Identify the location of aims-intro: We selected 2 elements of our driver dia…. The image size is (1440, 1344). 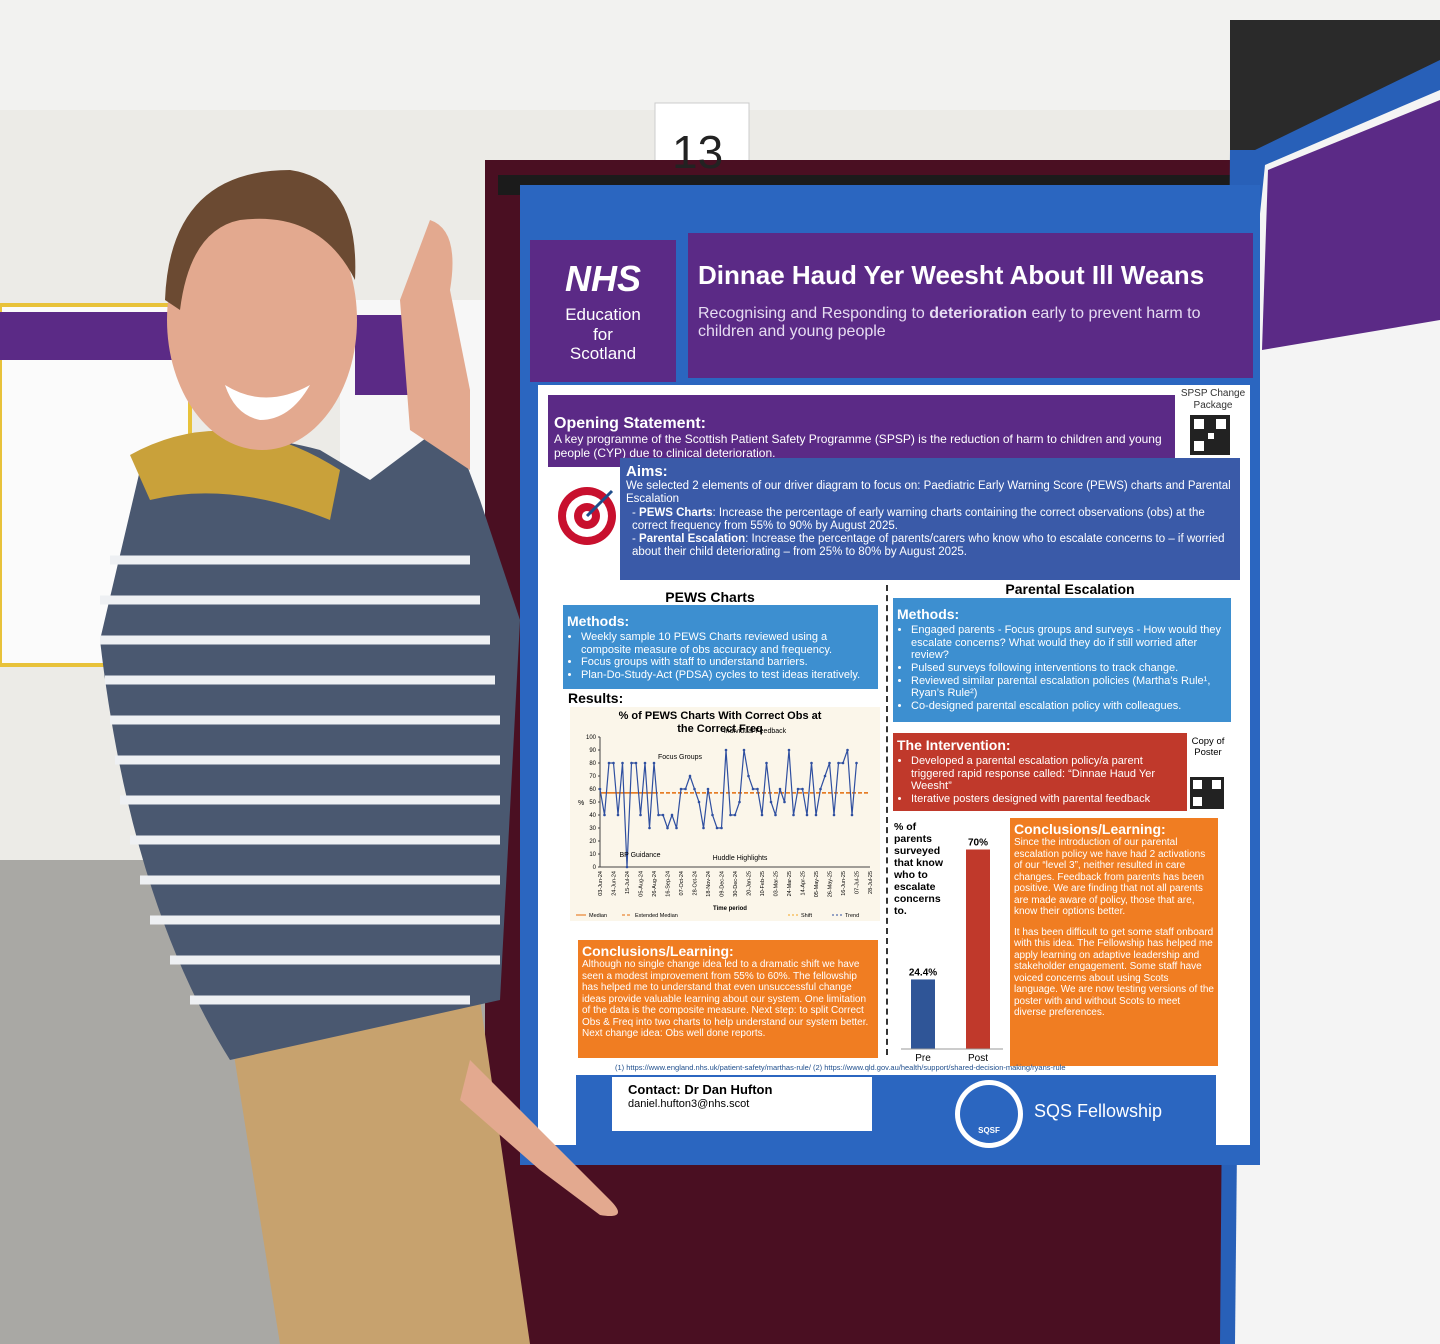
(928, 493).